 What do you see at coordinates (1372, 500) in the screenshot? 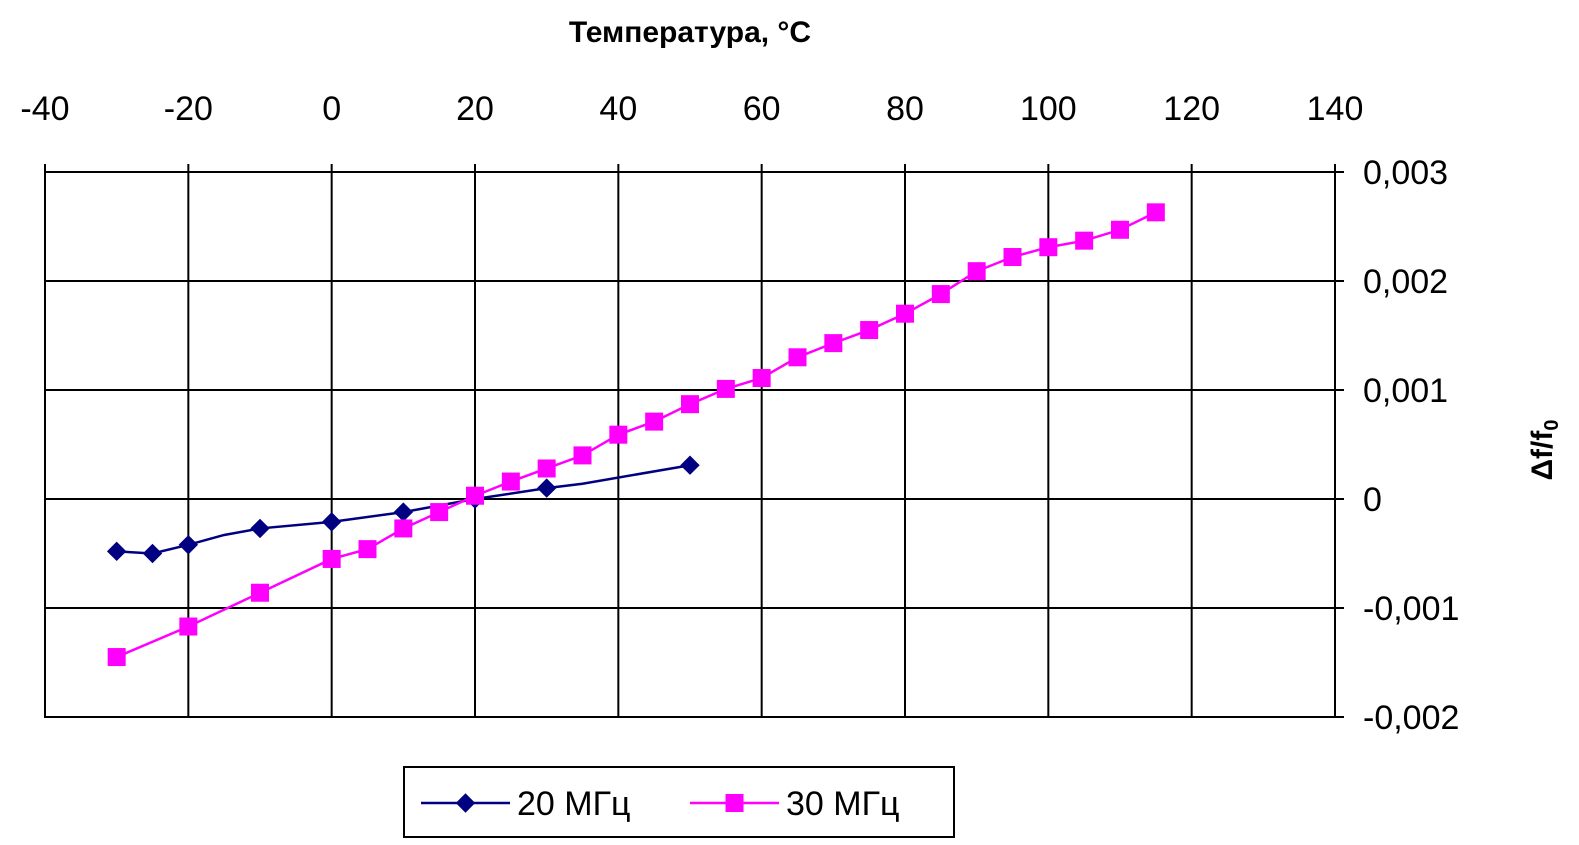
I see `y-tick-label: 0` at bounding box center [1372, 500].